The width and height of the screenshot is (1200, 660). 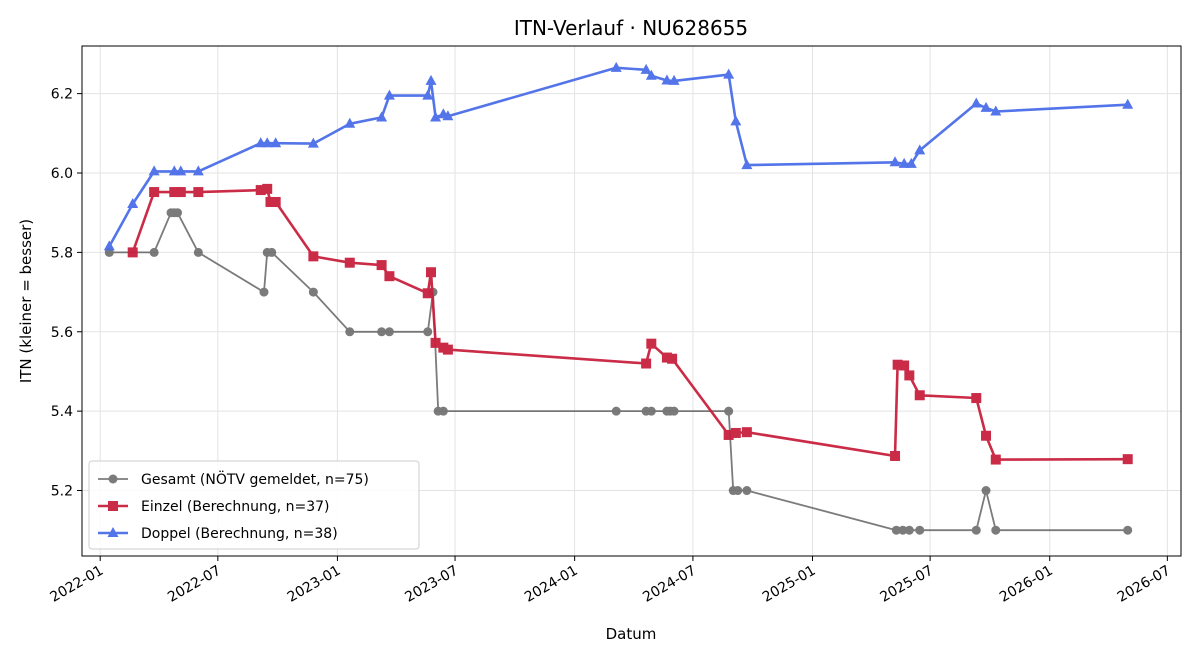 I want to click on legend-label: Doppel (Berechnung, n=38), so click(x=239, y=534).